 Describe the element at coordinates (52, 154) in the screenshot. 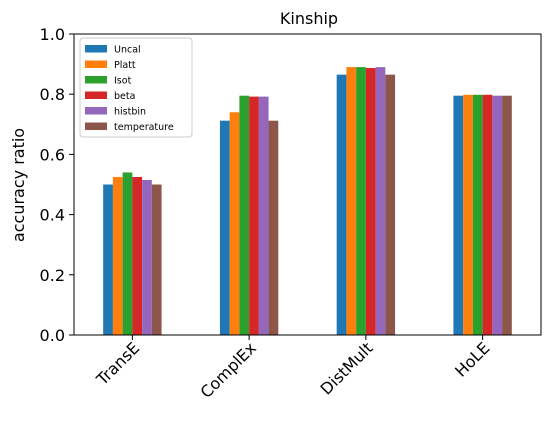

I see `y-tick-label: 0.6` at that location.